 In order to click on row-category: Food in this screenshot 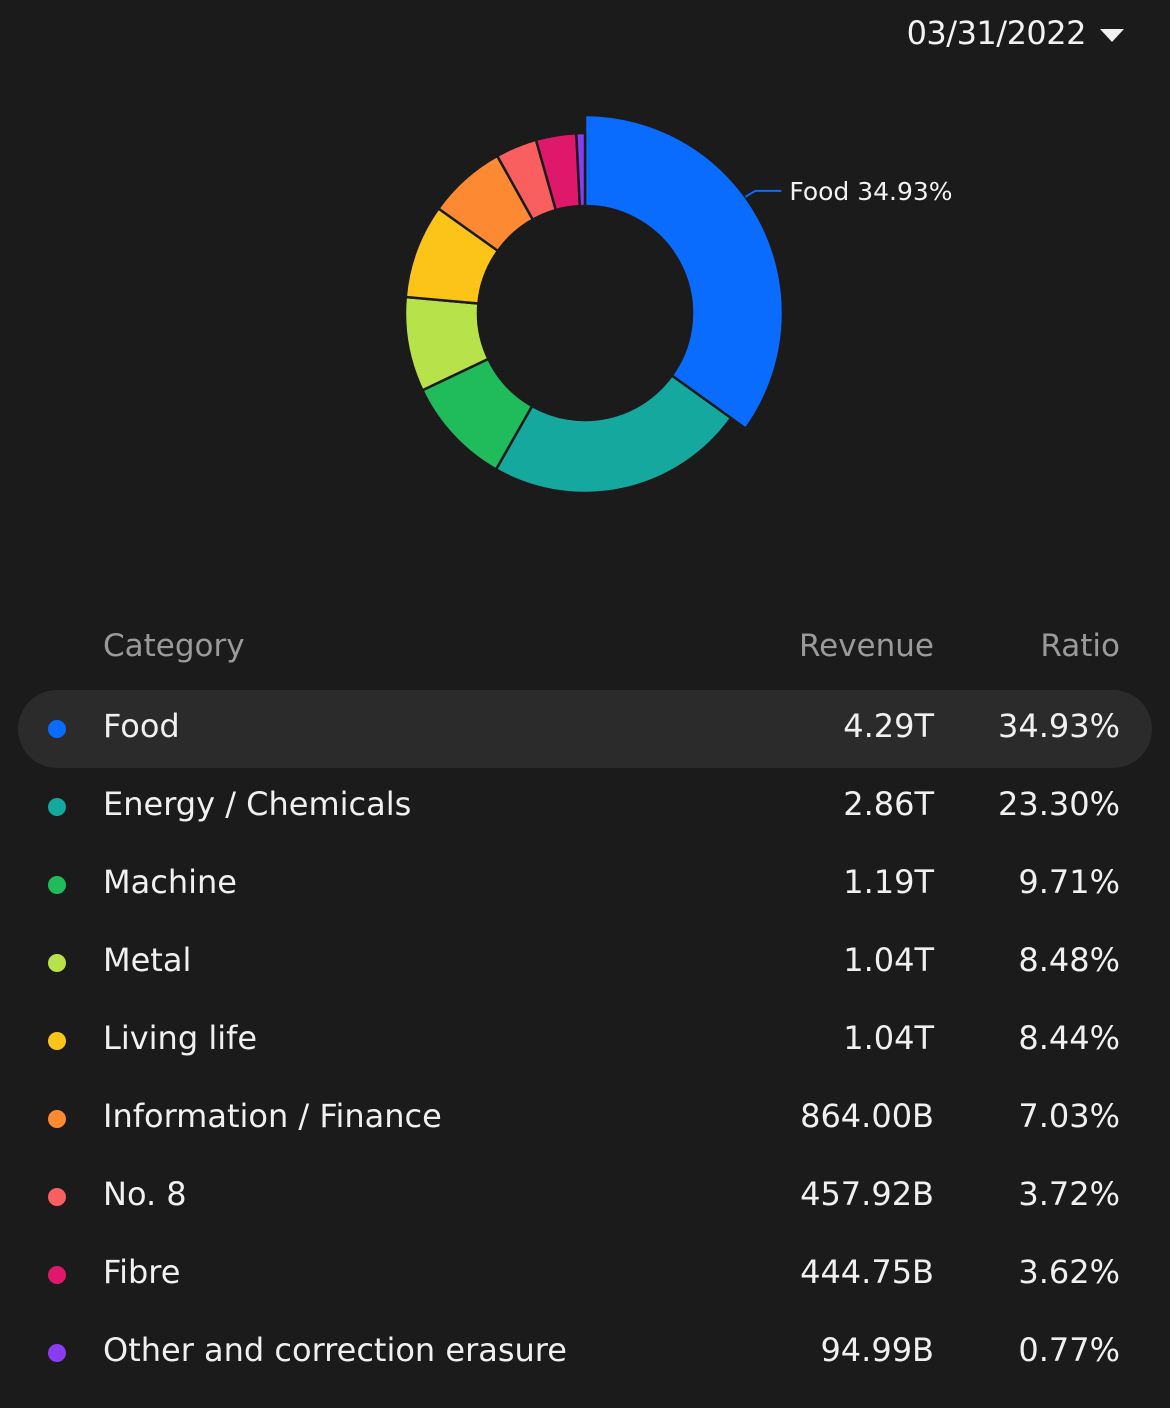, I will do `click(141, 726)`.